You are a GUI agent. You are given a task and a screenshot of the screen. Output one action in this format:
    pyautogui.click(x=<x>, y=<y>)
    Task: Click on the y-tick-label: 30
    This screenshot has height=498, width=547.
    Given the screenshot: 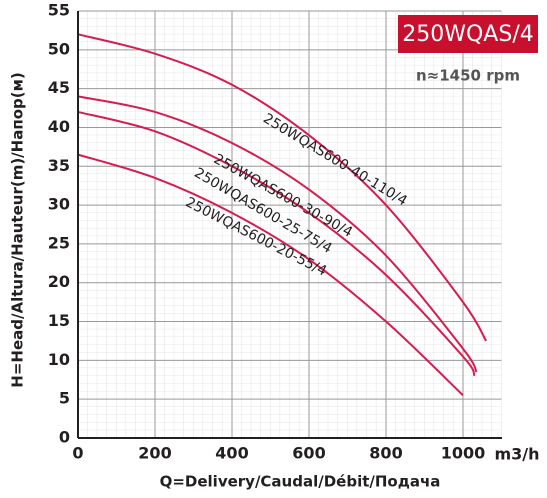 What is the action you would take?
    pyautogui.click(x=59, y=204)
    